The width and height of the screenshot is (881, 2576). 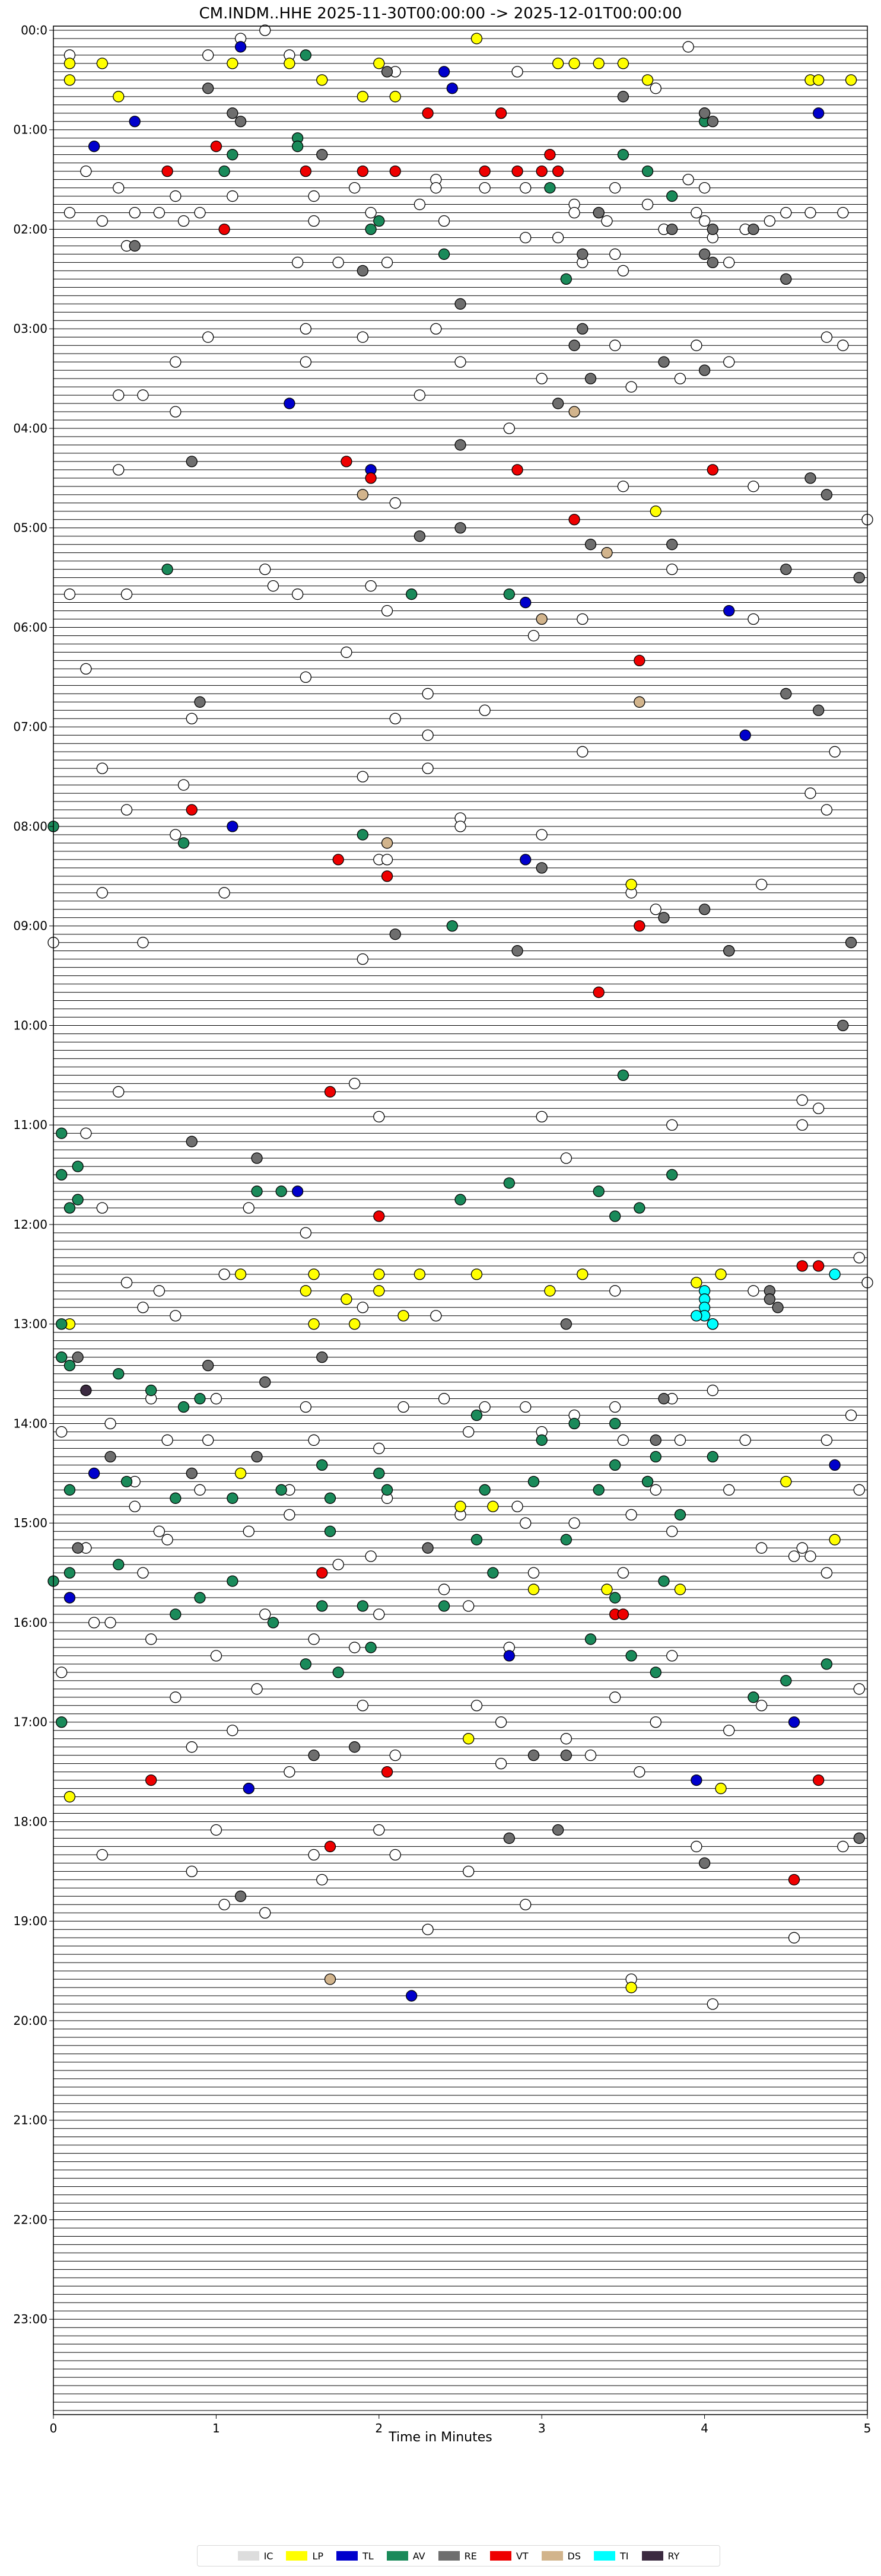 What do you see at coordinates (86, 1390) in the screenshot?
I see `event-marker-ry` at bounding box center [86, 1390].